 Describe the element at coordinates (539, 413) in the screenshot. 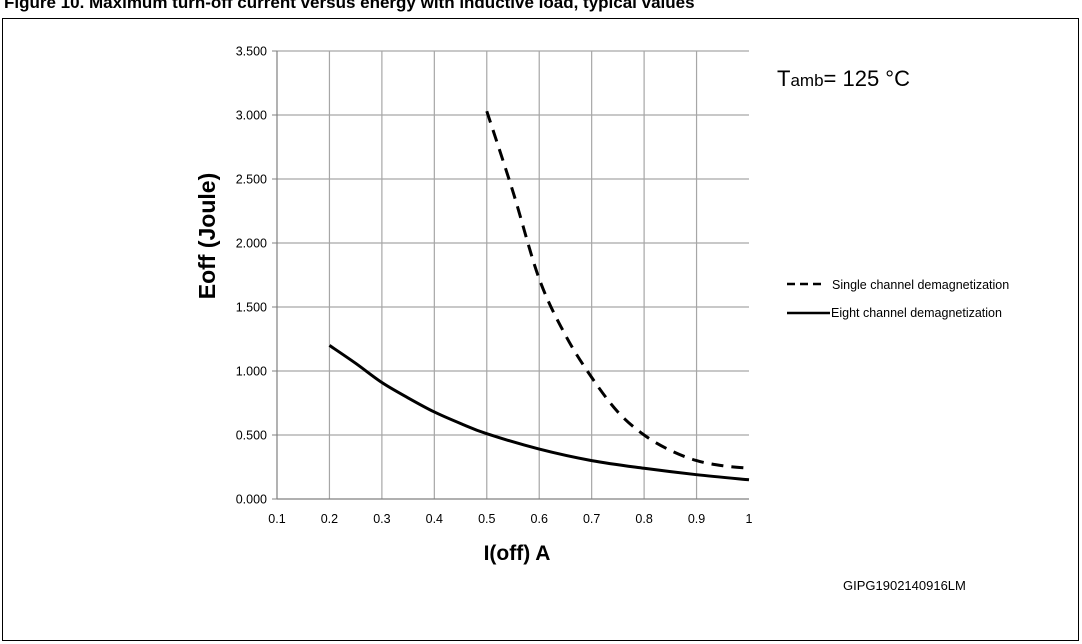

I see `series-line-eight-channel` at that location.